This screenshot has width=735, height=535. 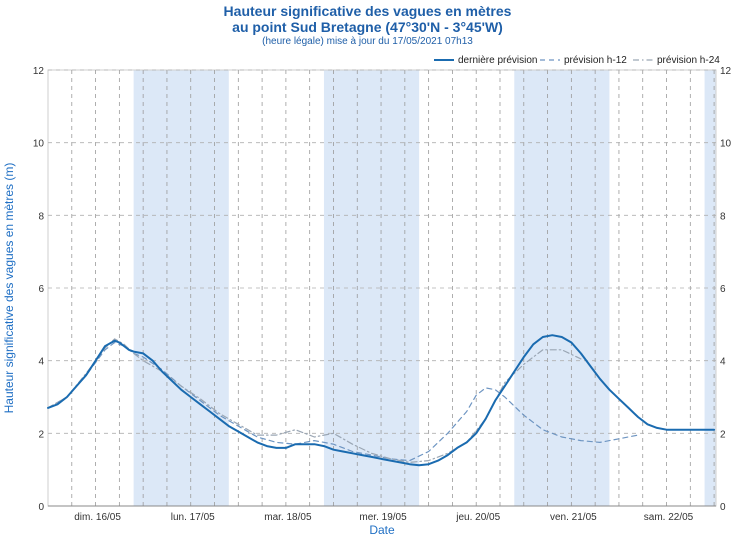 I want to click on y-tick-label: 4, so click(x=41, y=362).